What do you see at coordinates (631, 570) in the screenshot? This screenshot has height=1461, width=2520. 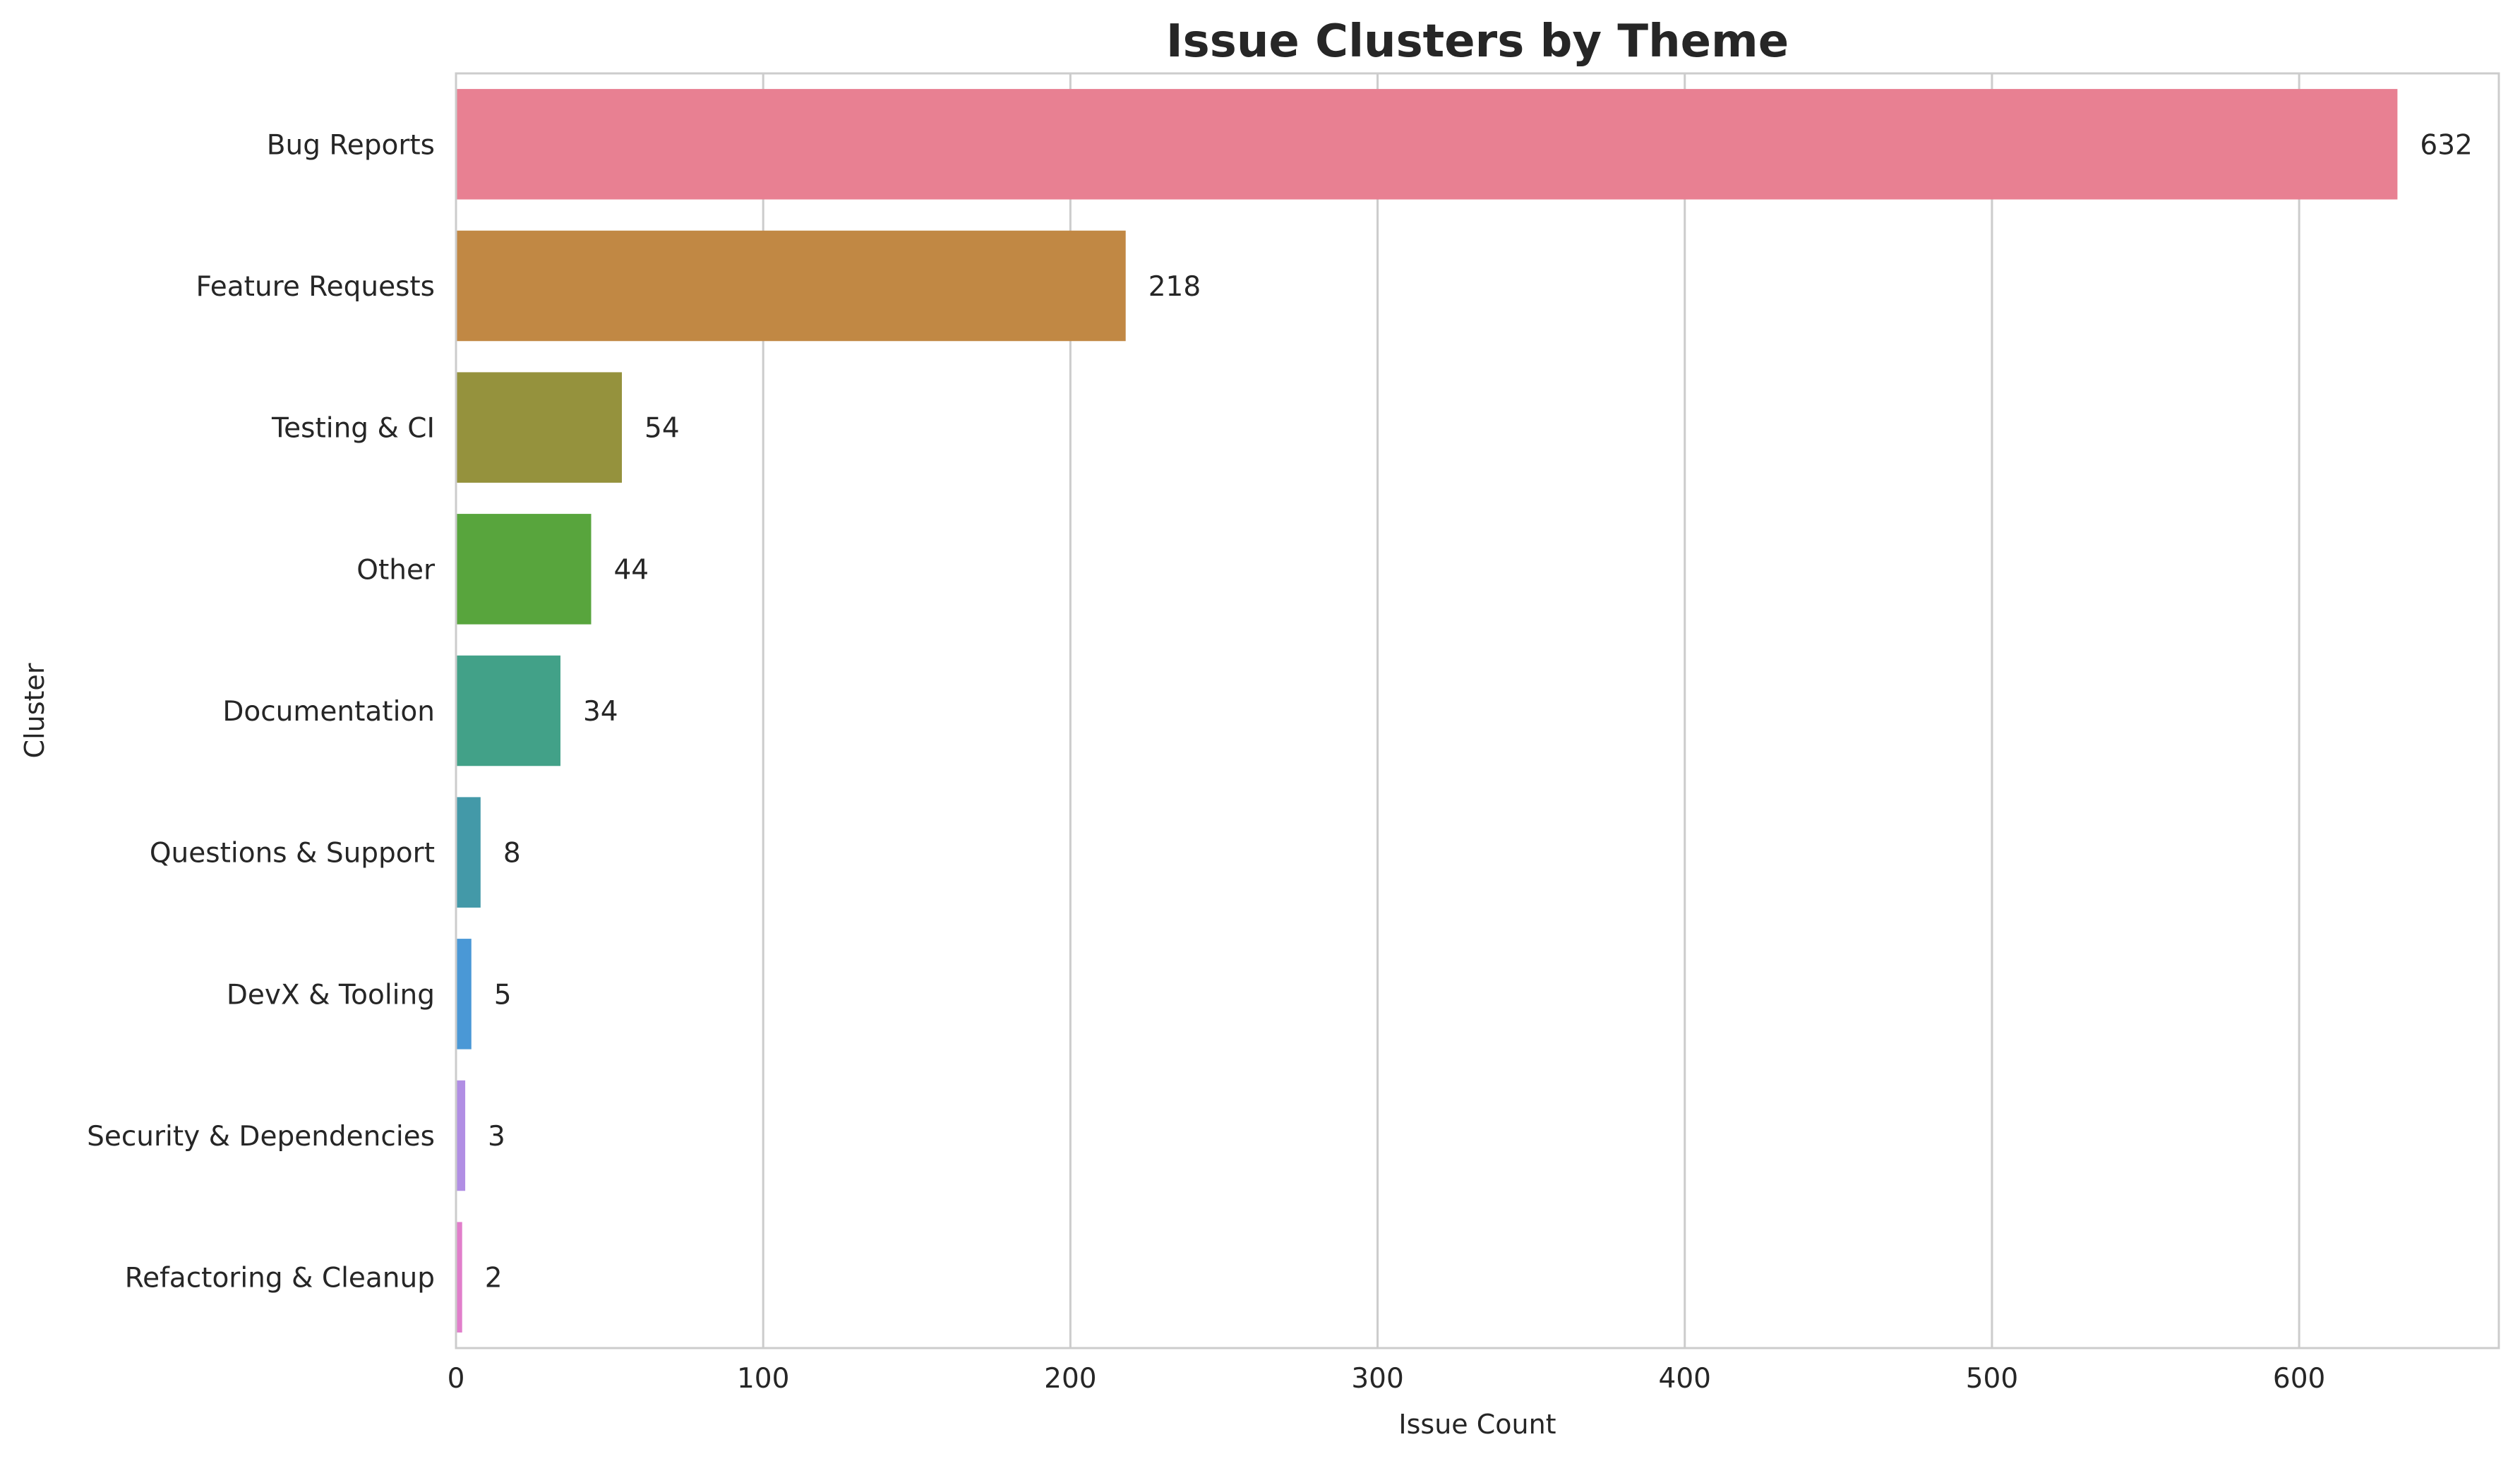 I see `data-label: 44` at bounding box center [631, 570].